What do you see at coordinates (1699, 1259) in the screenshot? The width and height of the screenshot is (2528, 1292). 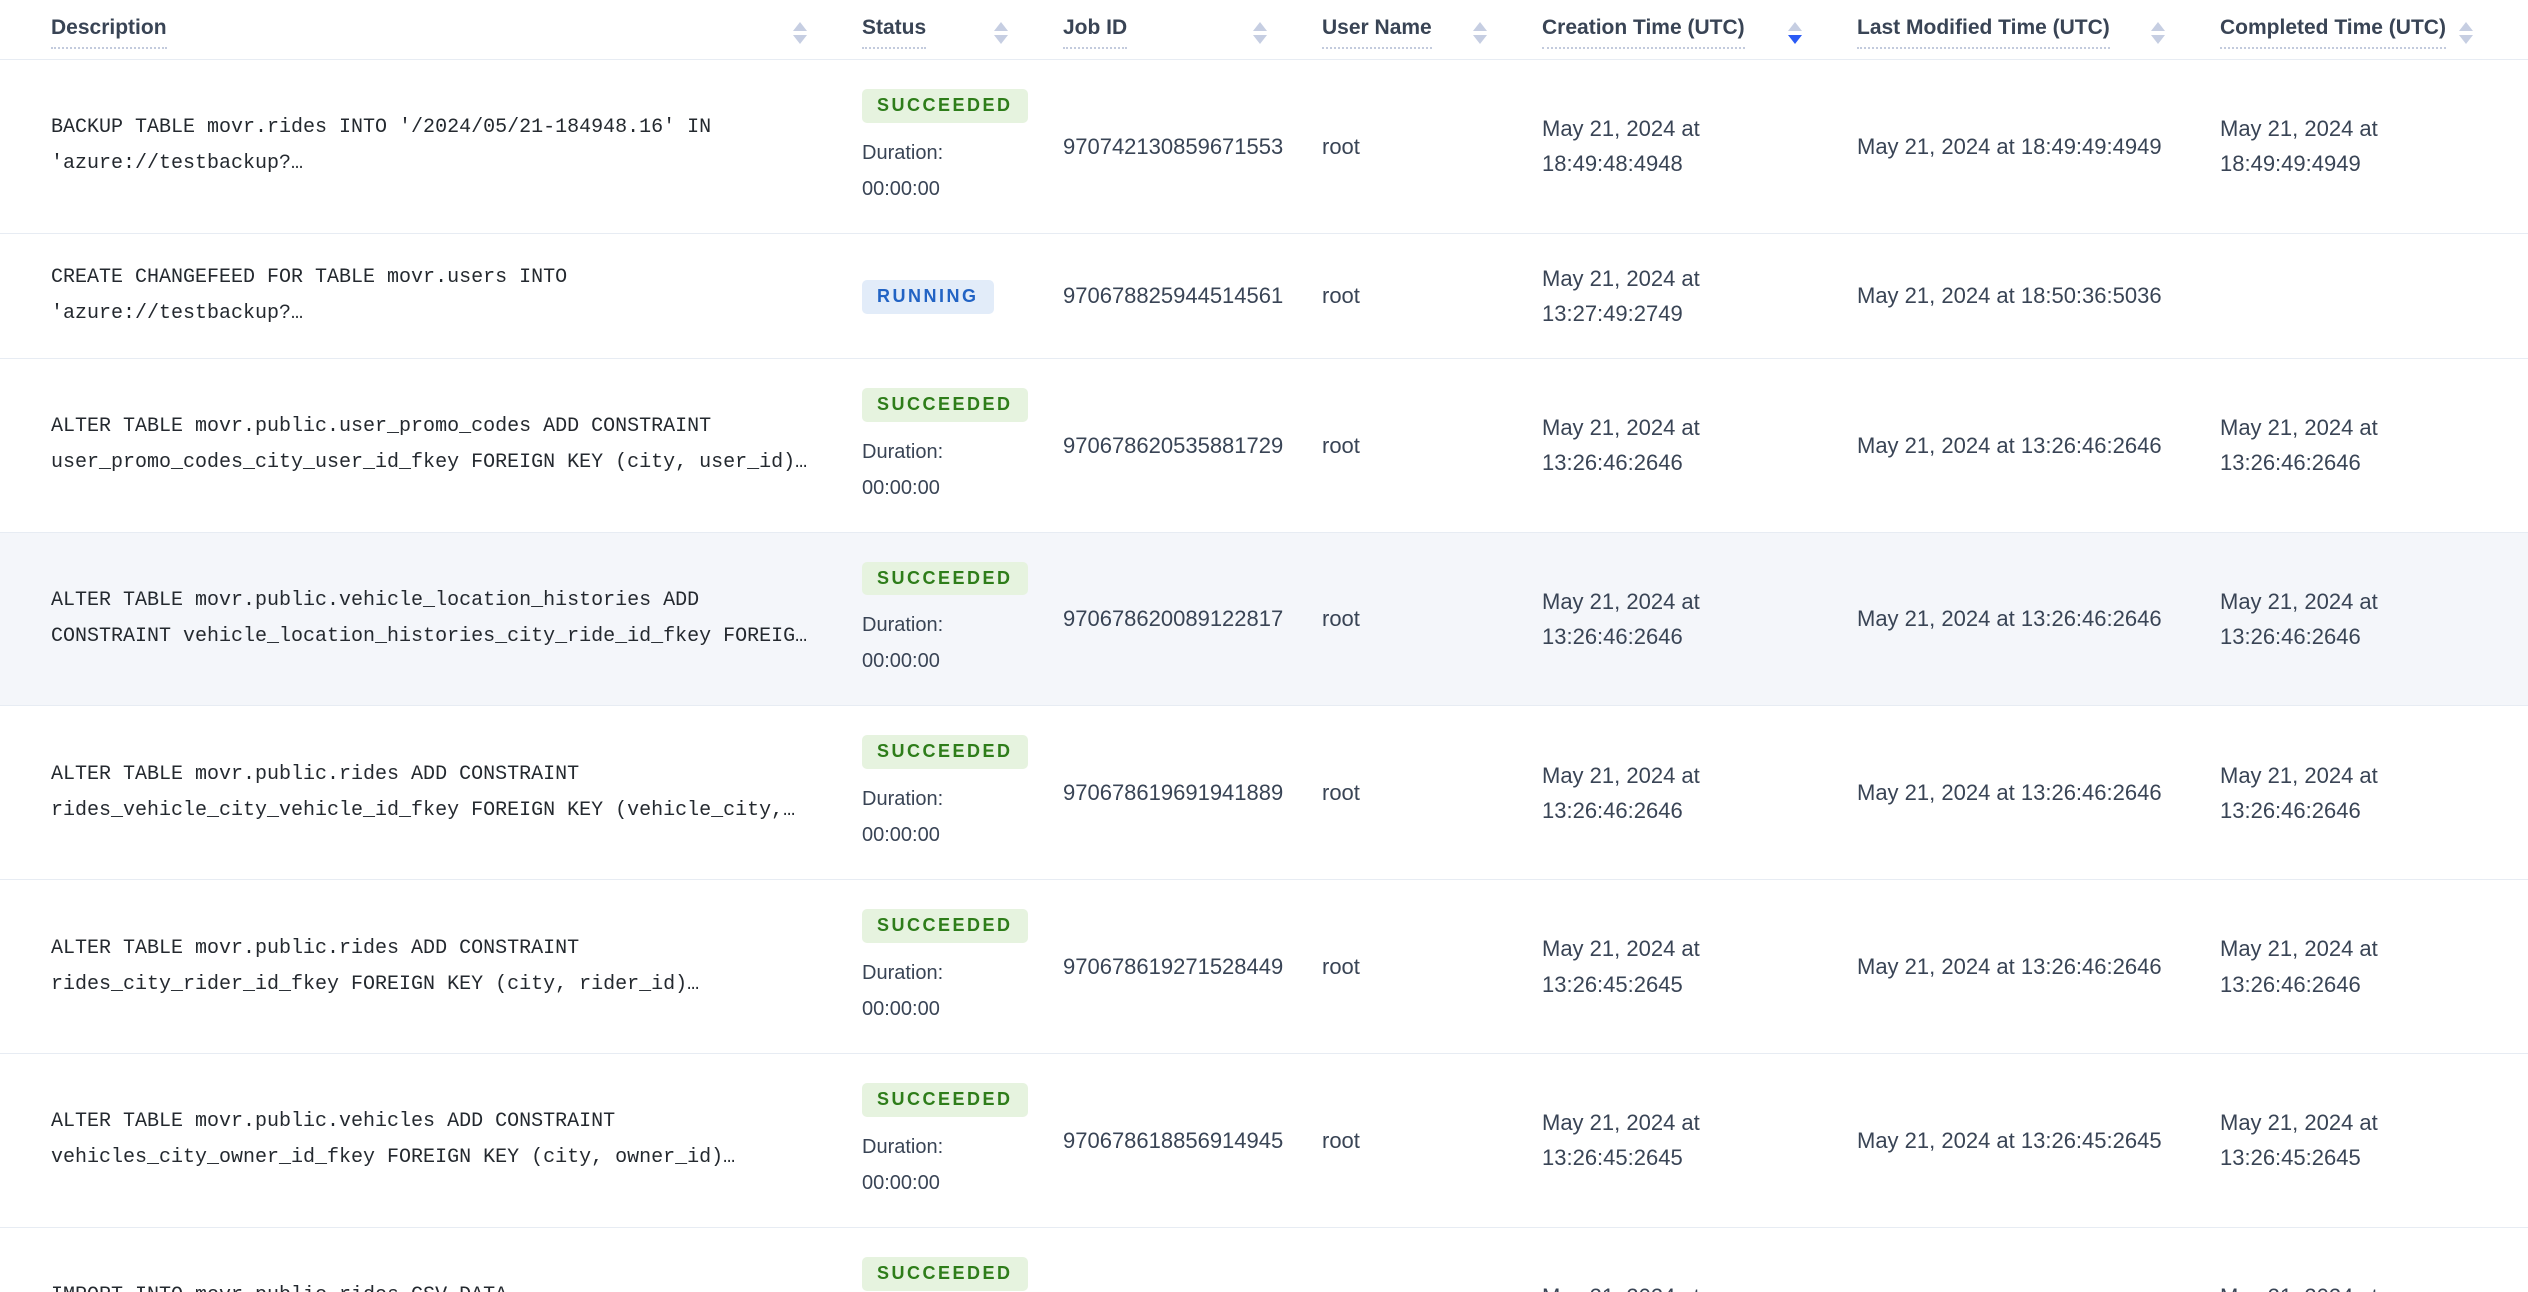 I see `creation-time-cell: May 21, 2024 at 13:26:43:2643` at bounding box center [1699, 1259].